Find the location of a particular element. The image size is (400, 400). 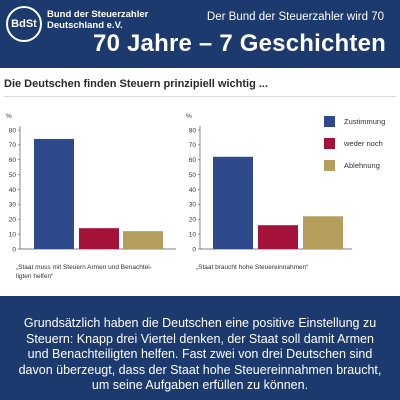

organization-name-line1: Bund der Steuerzahler is located at coordinates (98, 14).